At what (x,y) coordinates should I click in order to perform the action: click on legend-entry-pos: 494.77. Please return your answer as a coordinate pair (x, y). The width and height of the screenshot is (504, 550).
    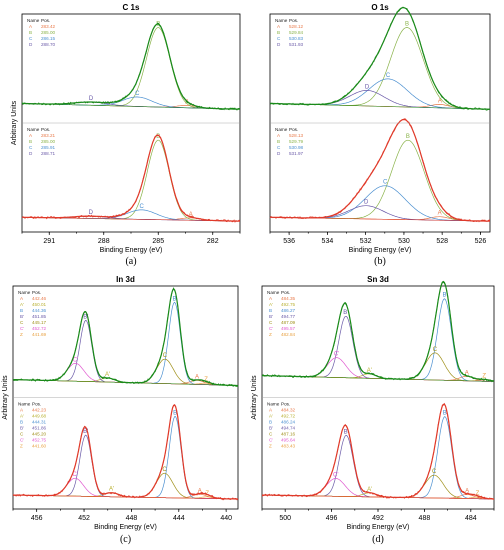
    Looking at the image, I should click on (288, 316).